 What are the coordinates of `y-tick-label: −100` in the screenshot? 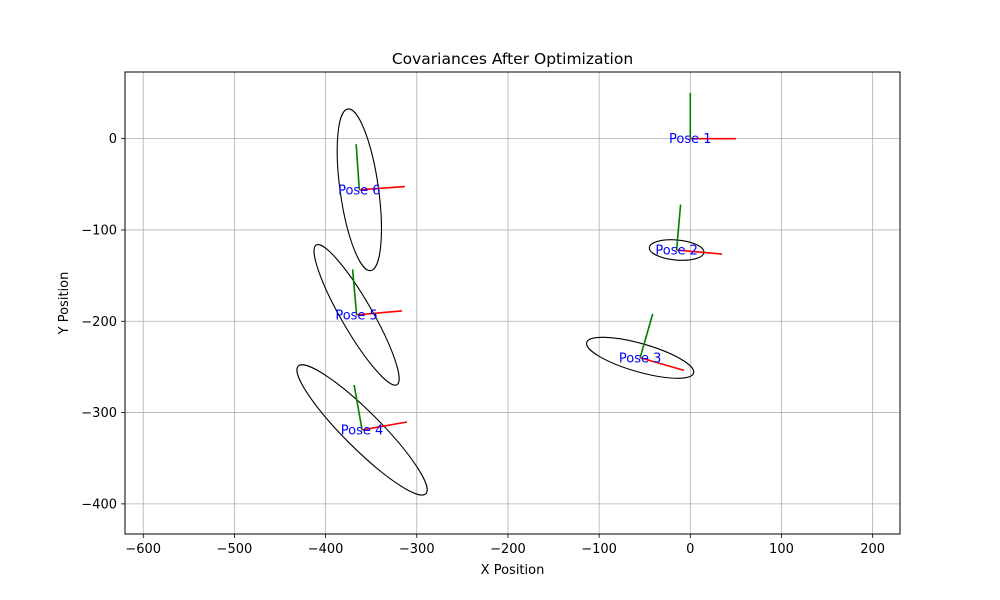 It's located at (99, 230).